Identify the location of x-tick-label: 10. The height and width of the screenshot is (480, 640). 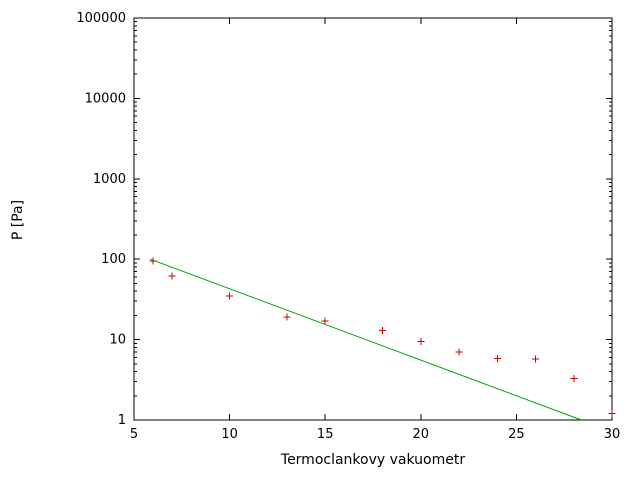
(229, 434).